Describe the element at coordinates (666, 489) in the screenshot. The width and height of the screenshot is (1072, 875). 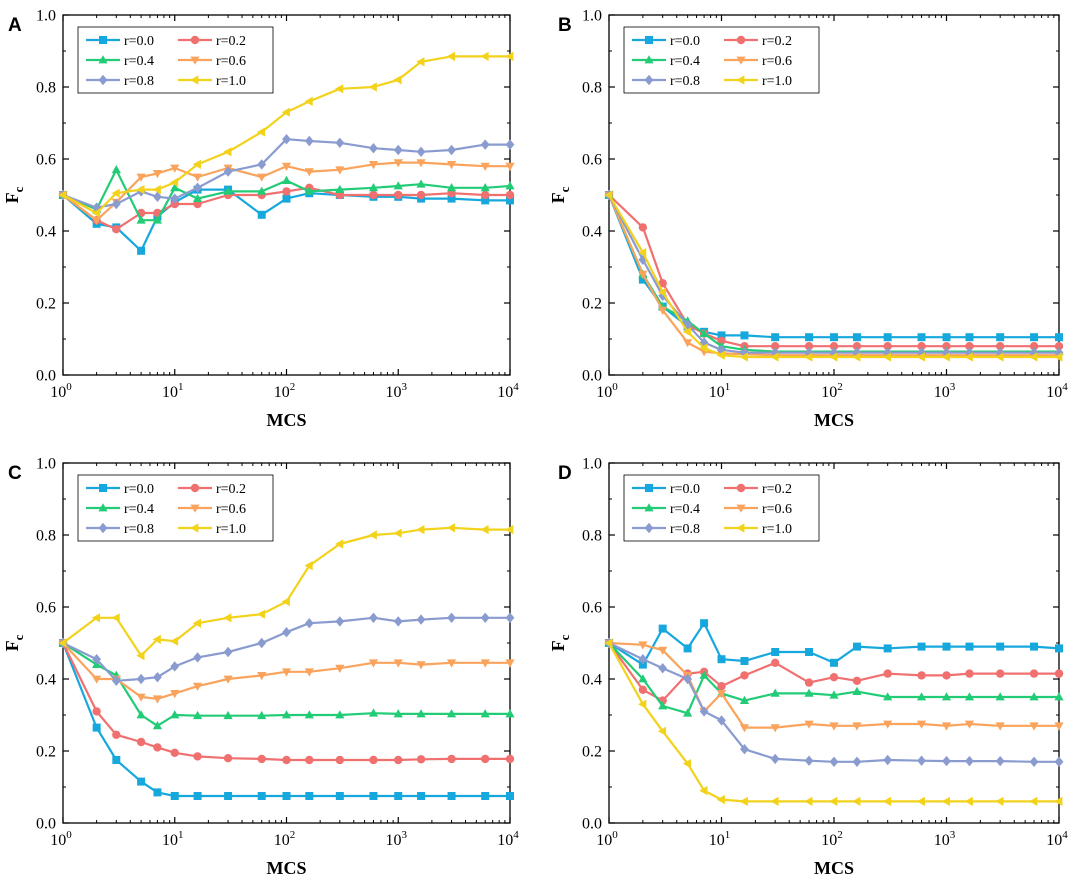
I see `legend-item: r=0.0` at that location.